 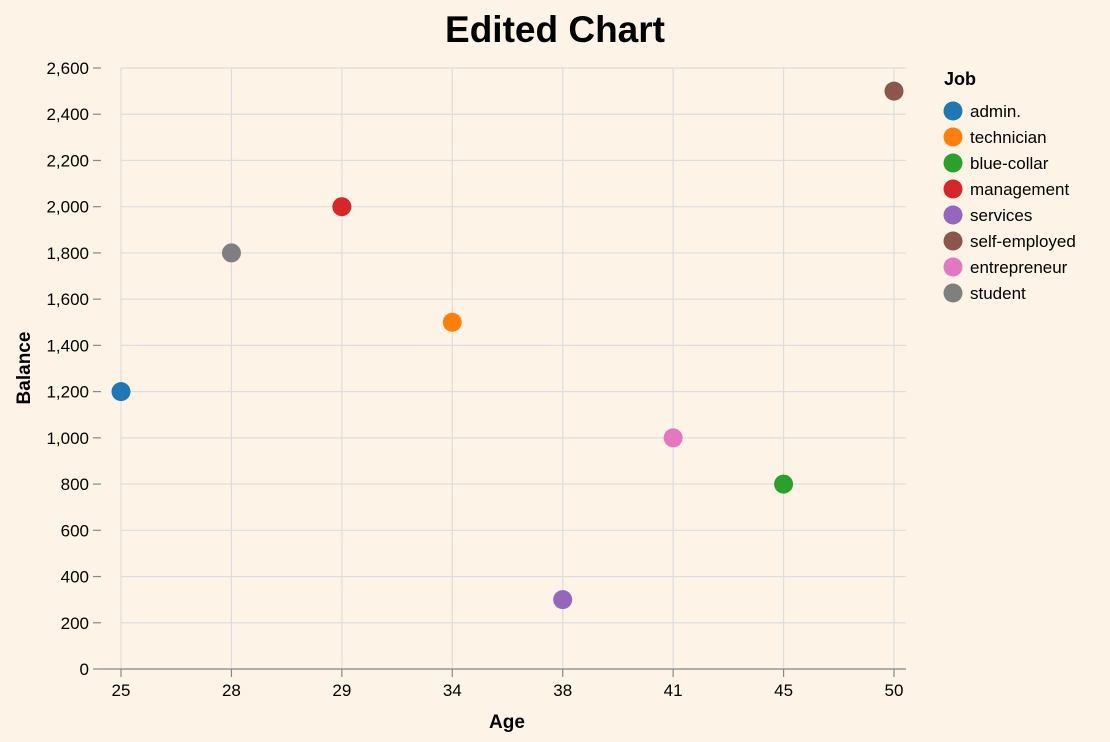 I want to click on y-tick-label: 2,400, so click(x=67, y=114).